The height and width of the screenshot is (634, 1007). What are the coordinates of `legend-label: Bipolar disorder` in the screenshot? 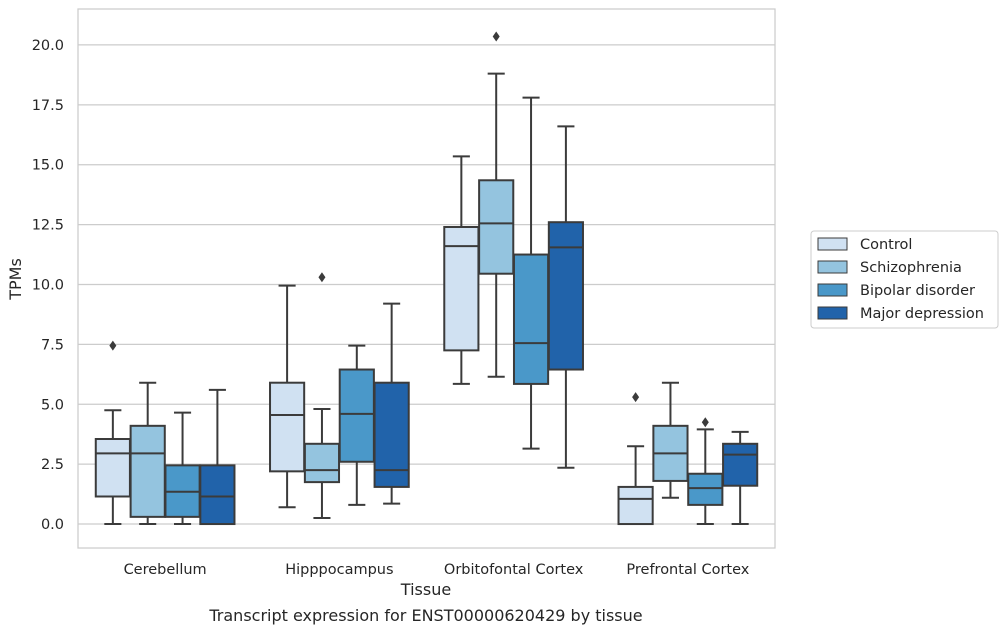 It's located at (917, 291).